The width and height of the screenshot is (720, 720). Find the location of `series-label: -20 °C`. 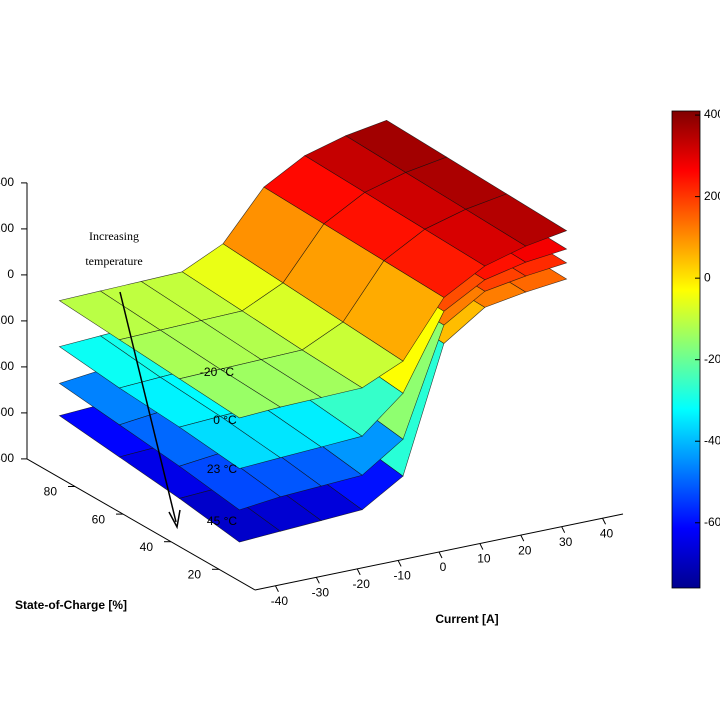

series-label: -20 °C is located at coordinates (217, 372).